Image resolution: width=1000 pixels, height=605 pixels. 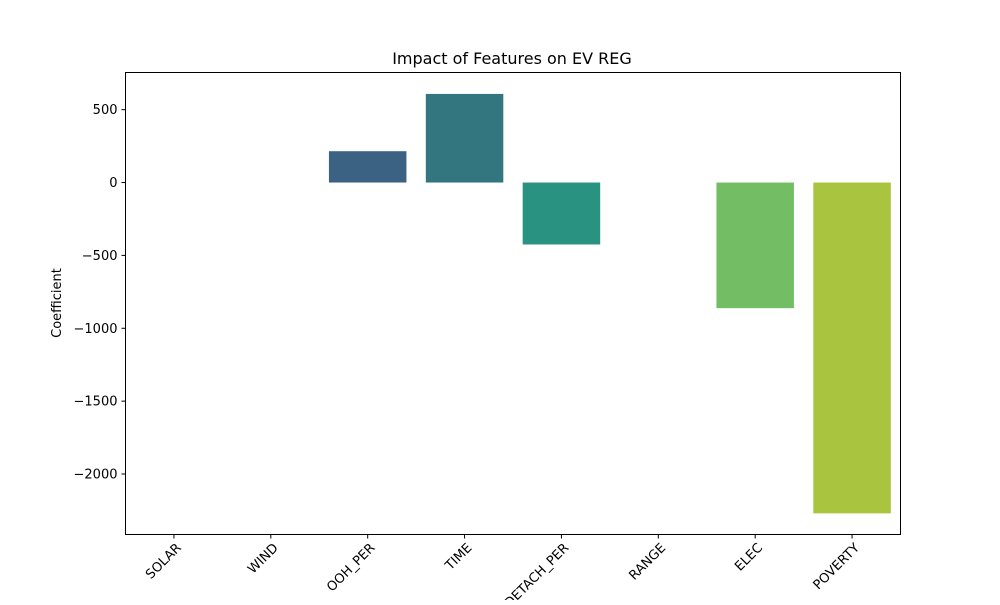 What do you see at coordinates (458, 557) in the screenshot?
I see `x-tick-label-time: TIME` at bounding box center [458, 557].